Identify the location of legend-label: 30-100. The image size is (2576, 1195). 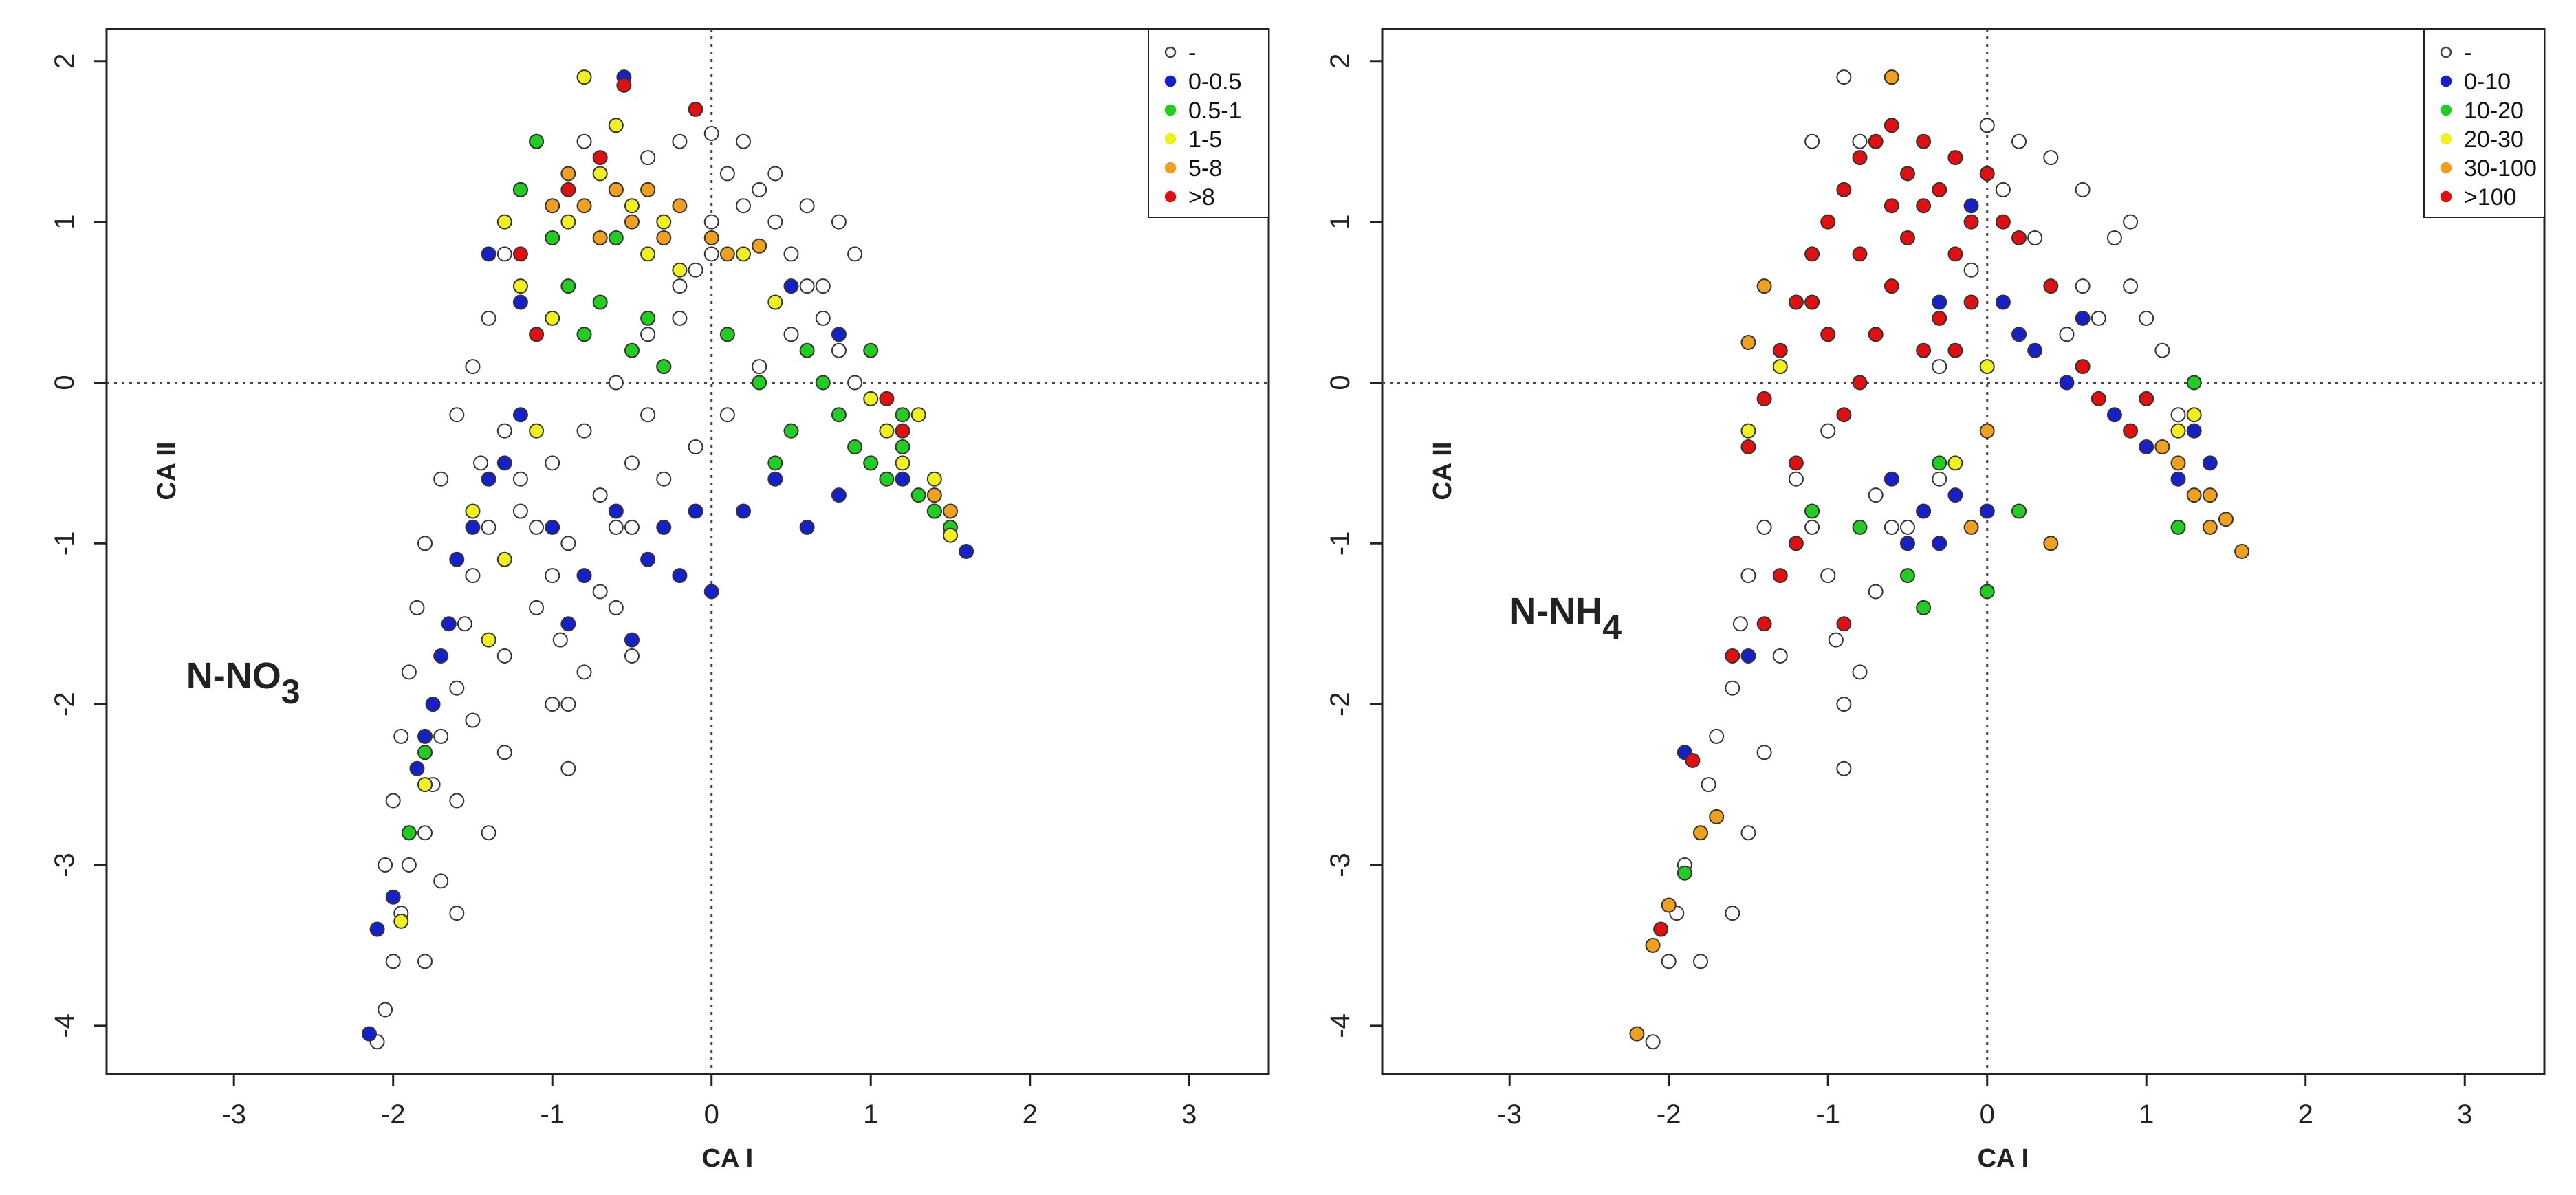
(2500, 168).